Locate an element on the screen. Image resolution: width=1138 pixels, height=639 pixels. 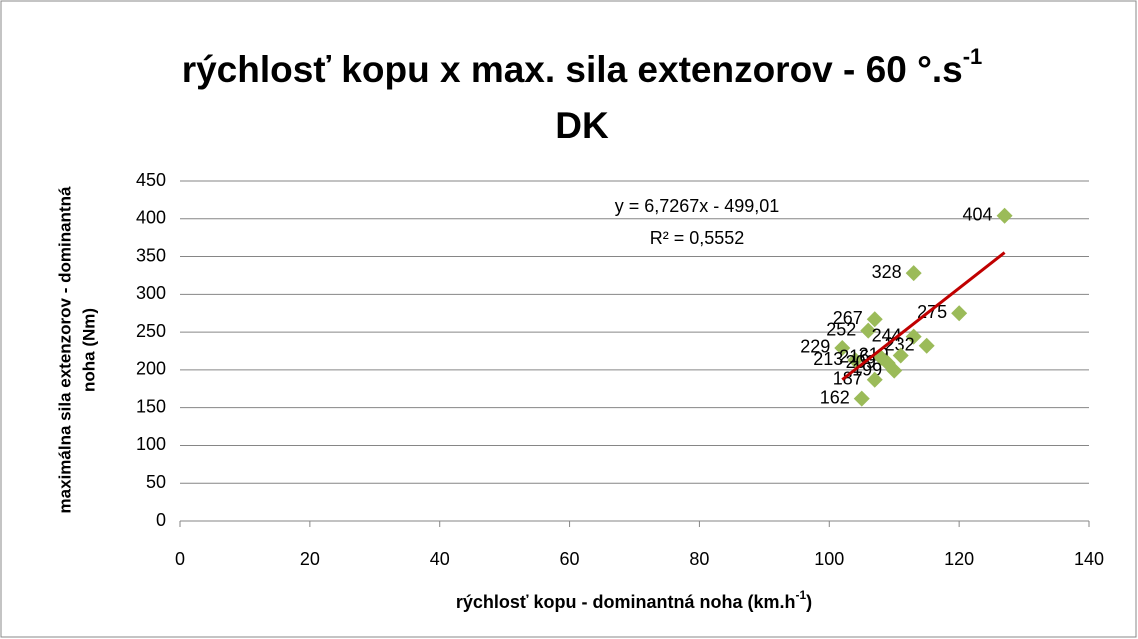
data-label: 187 is located at coordinates (848, 378).